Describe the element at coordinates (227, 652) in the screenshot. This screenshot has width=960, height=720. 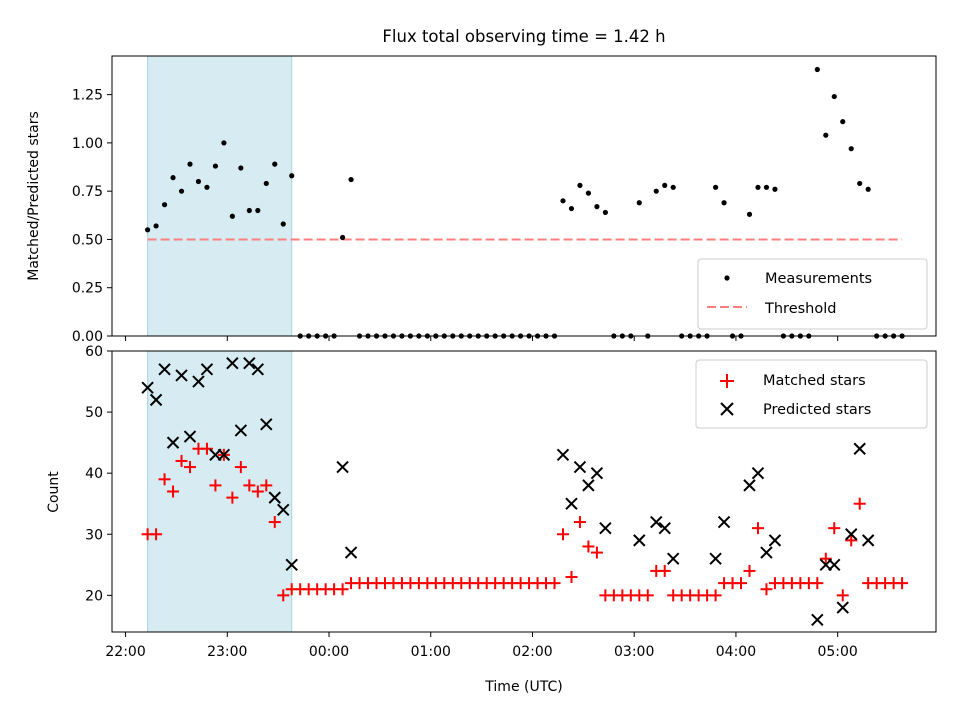
I see `x-tick-label: 23:00` at that location.